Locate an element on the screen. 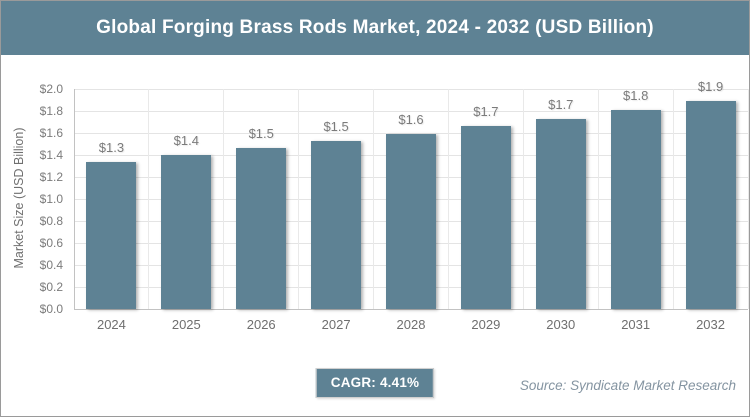 This screenshot has width=750, height=417. bar-value-label: $1.9 is located at coordinates (710, 87).